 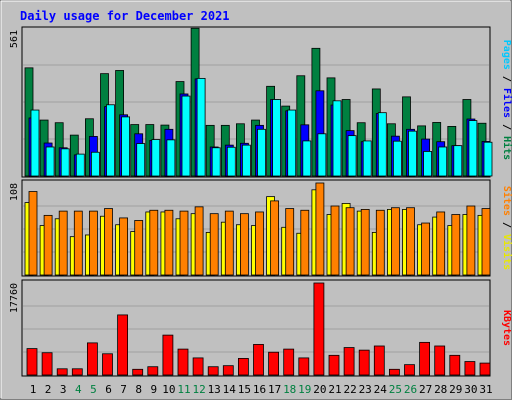 What do you see at coordinates (455, 389) in the screenshot?
I see `x-label-day-29: 29` at bounding box center [455, 389].